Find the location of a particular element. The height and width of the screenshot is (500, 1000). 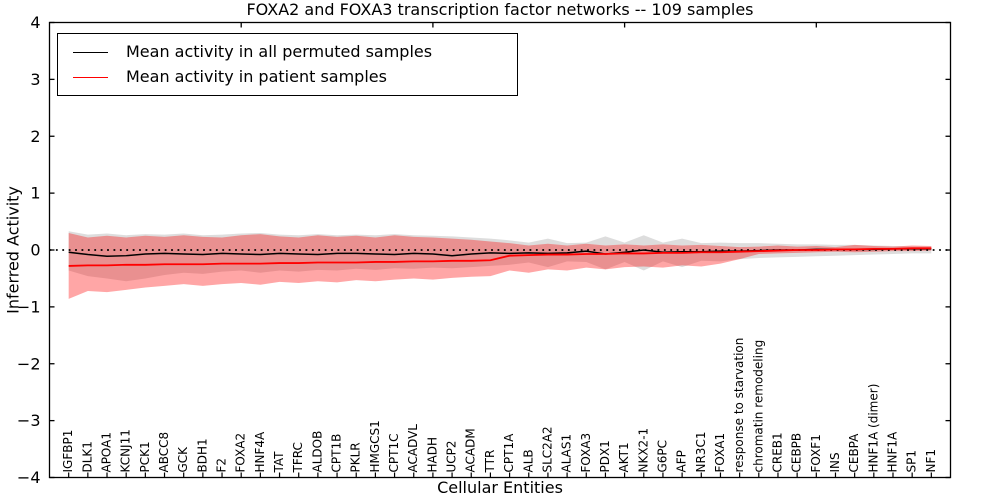

category-label: ALDOB is located at coordinates (317, 452).